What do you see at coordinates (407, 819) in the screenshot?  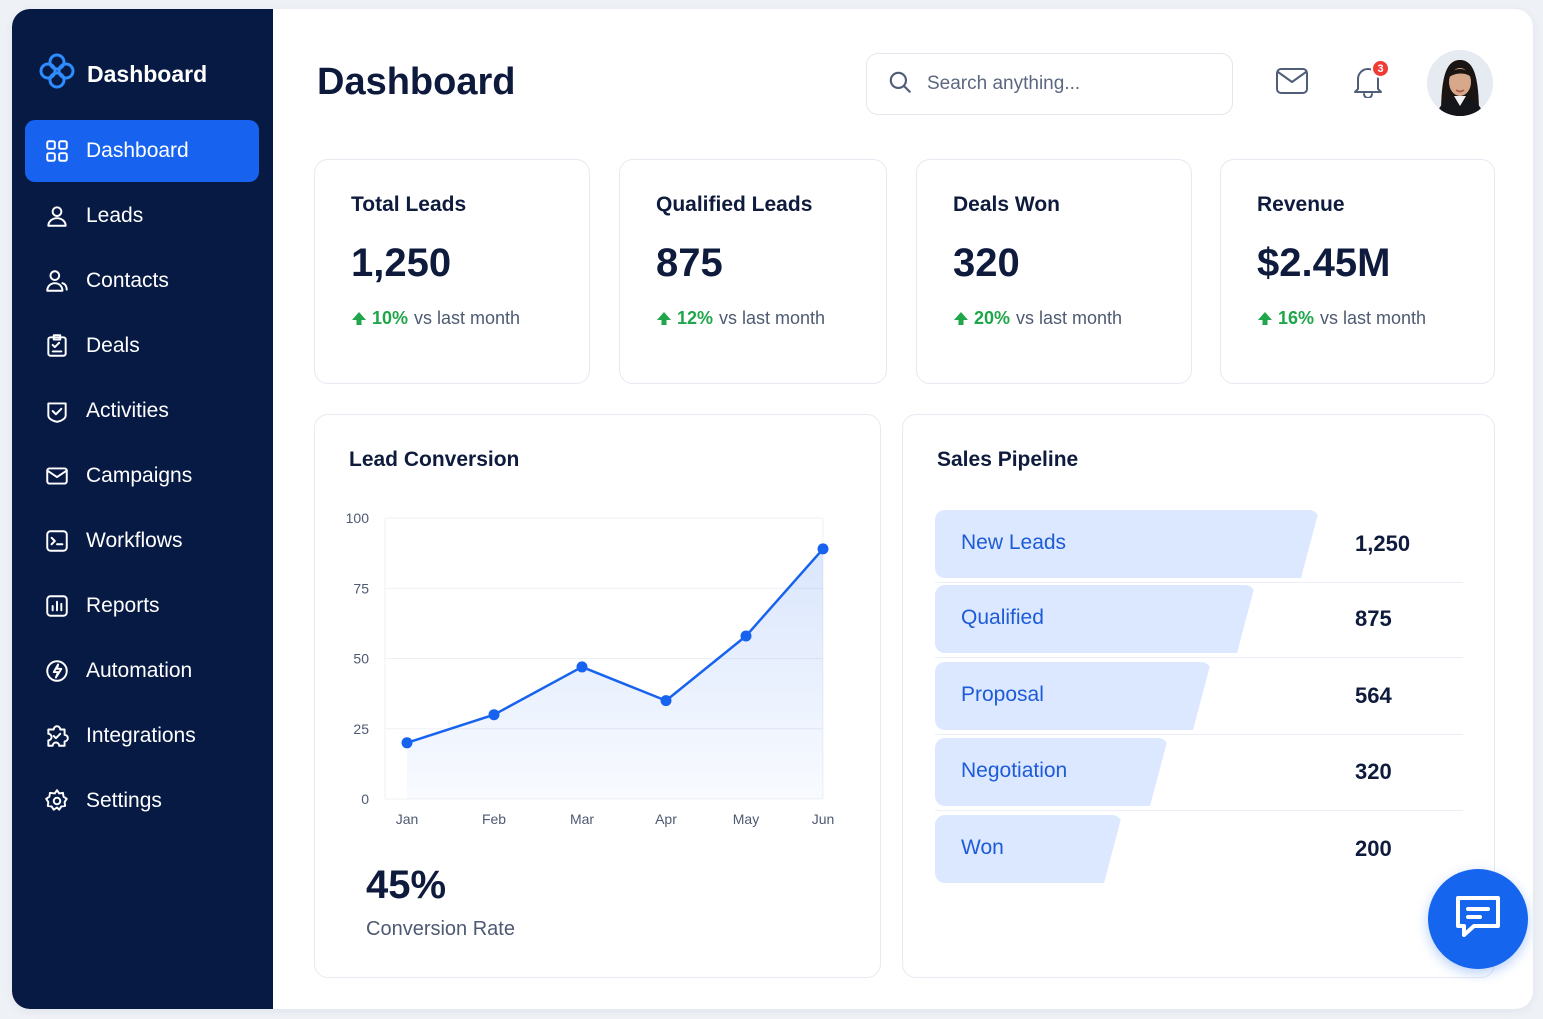 I see `x-tick-label: Jan` at bounding box center [407, 819].